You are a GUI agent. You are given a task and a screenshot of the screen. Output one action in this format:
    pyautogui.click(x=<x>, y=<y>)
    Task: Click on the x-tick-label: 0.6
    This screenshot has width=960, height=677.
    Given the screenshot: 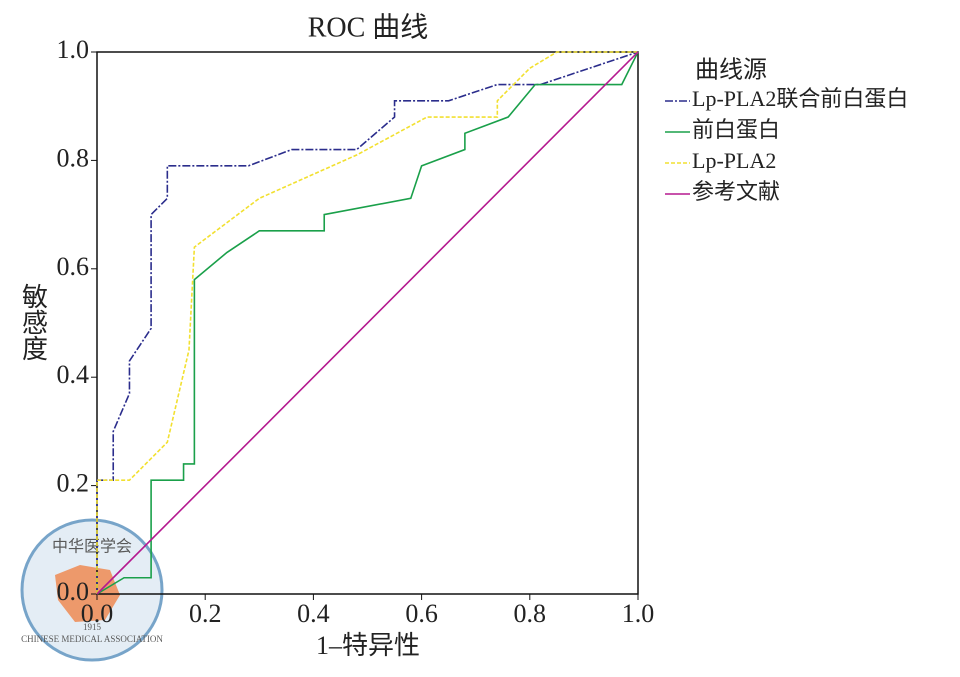 What is the action you would take?
    pyautogui.click(x=421, y=613)
    